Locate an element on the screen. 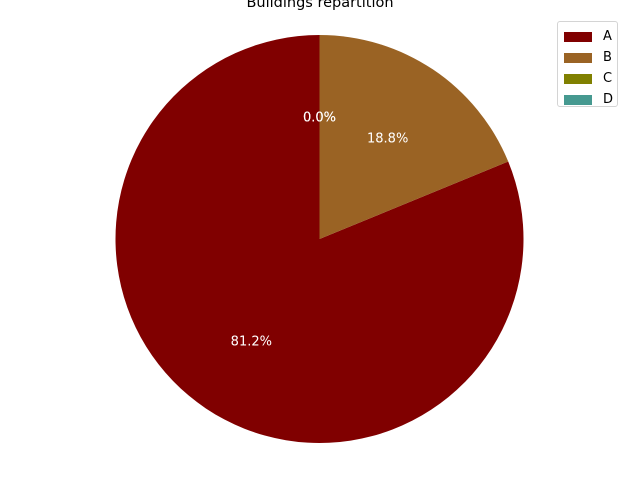 The image size is (640, 480). legend-label-d: D is located at coordinates (608, 99).